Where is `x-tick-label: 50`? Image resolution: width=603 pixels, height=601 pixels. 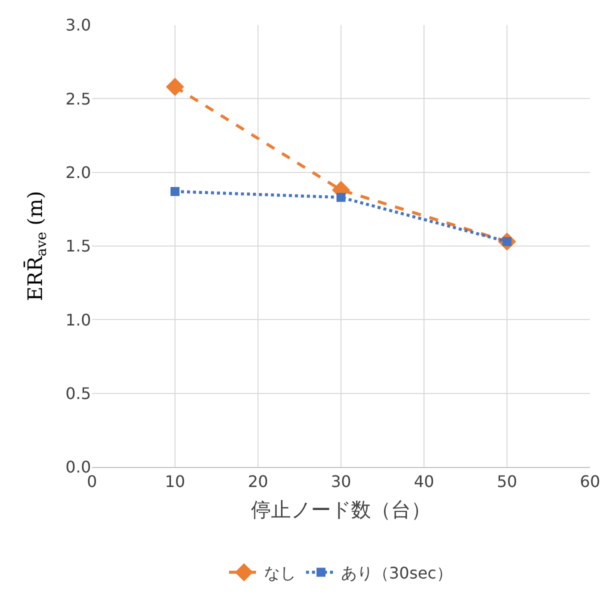
x-tick-label: 50 is located at coordinates (507, 482).